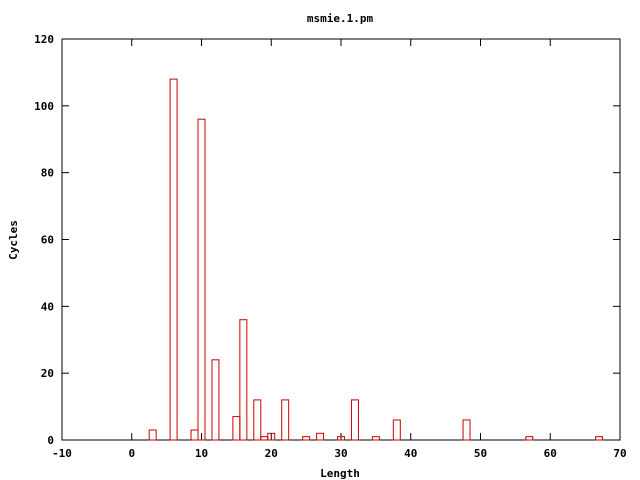  Describe the element at coordinates (62, 453) in the screenshot. I see `x-tick-label: -10` at that location.